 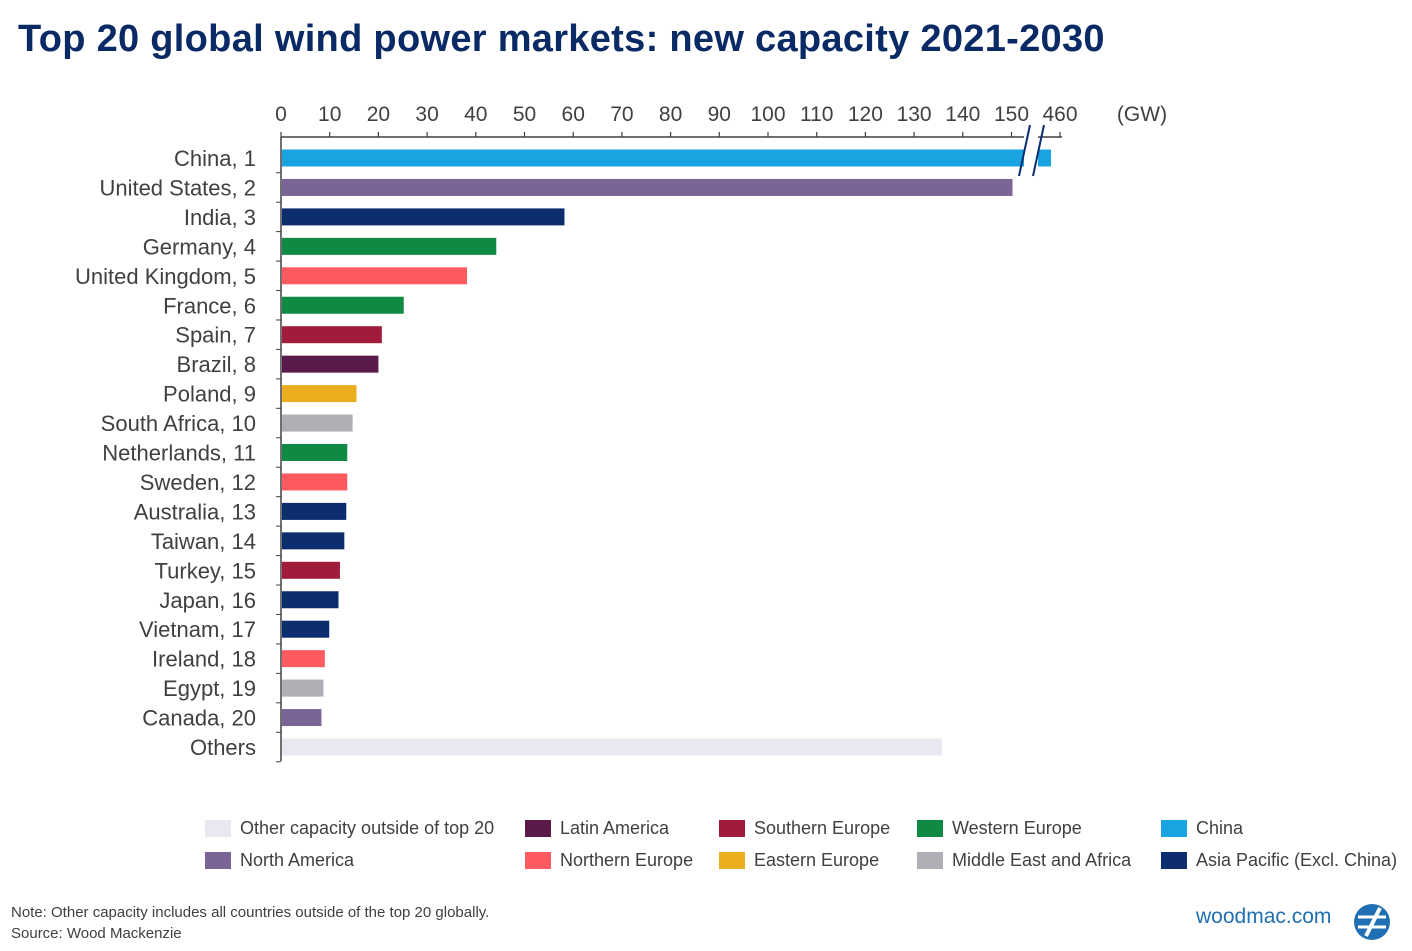 What do you see at coordinates (378, 114) in the screenshot?
I see `x-tick-label: 20` at bounding box center [378, 114].